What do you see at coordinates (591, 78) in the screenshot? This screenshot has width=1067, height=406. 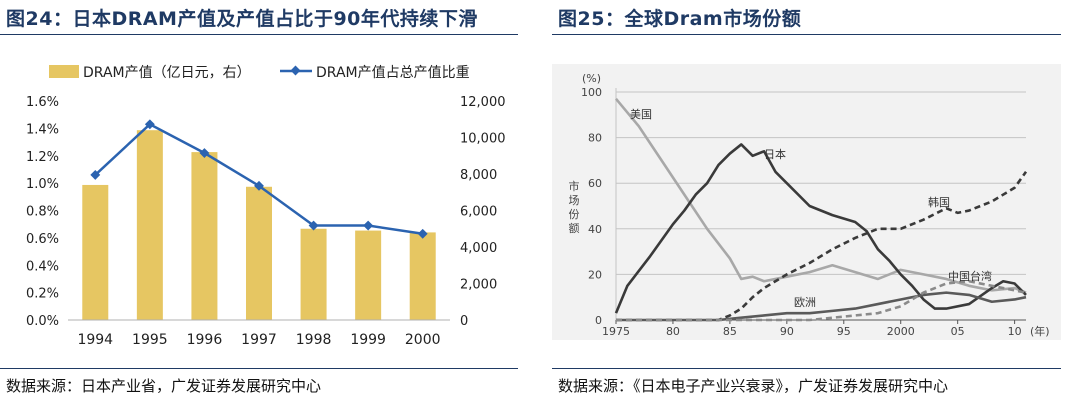 I see `y-unit-label: (%)` at bounding box center [591, 78].